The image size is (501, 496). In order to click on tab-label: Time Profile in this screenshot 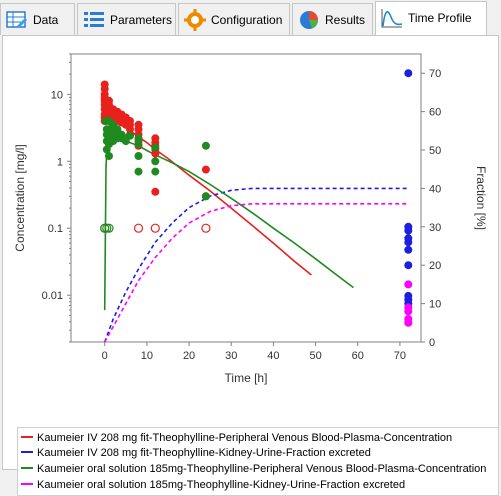, I will do `click(440, 18)`.